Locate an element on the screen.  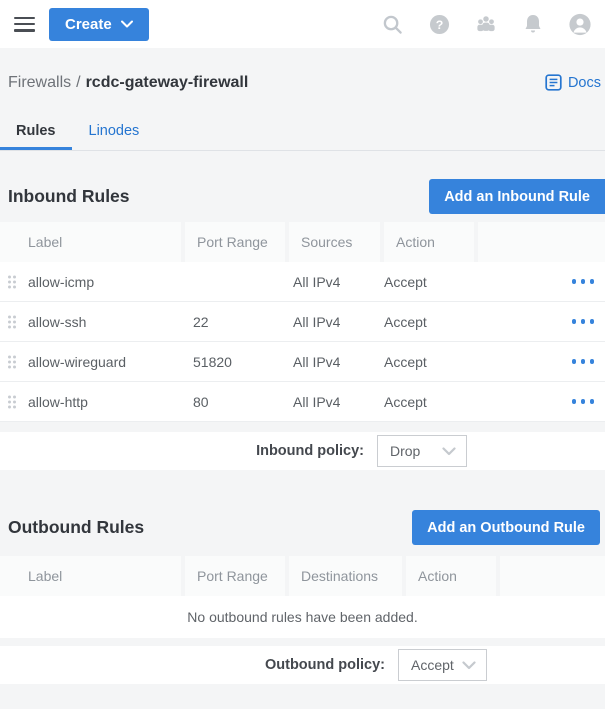
table-row: allow-http 80 All IPv4 Accept is located at coordinates (302, 402).